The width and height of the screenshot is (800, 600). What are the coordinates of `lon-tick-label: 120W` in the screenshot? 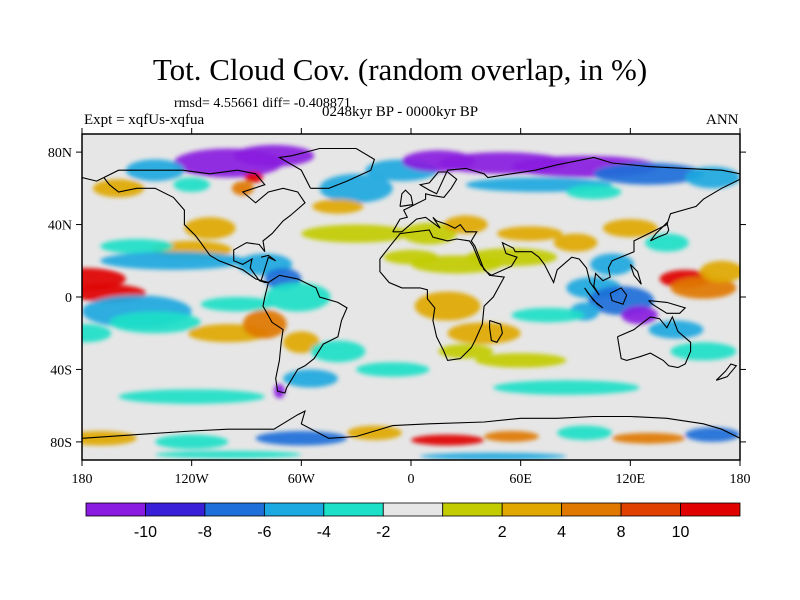 It's located at (192, 479).